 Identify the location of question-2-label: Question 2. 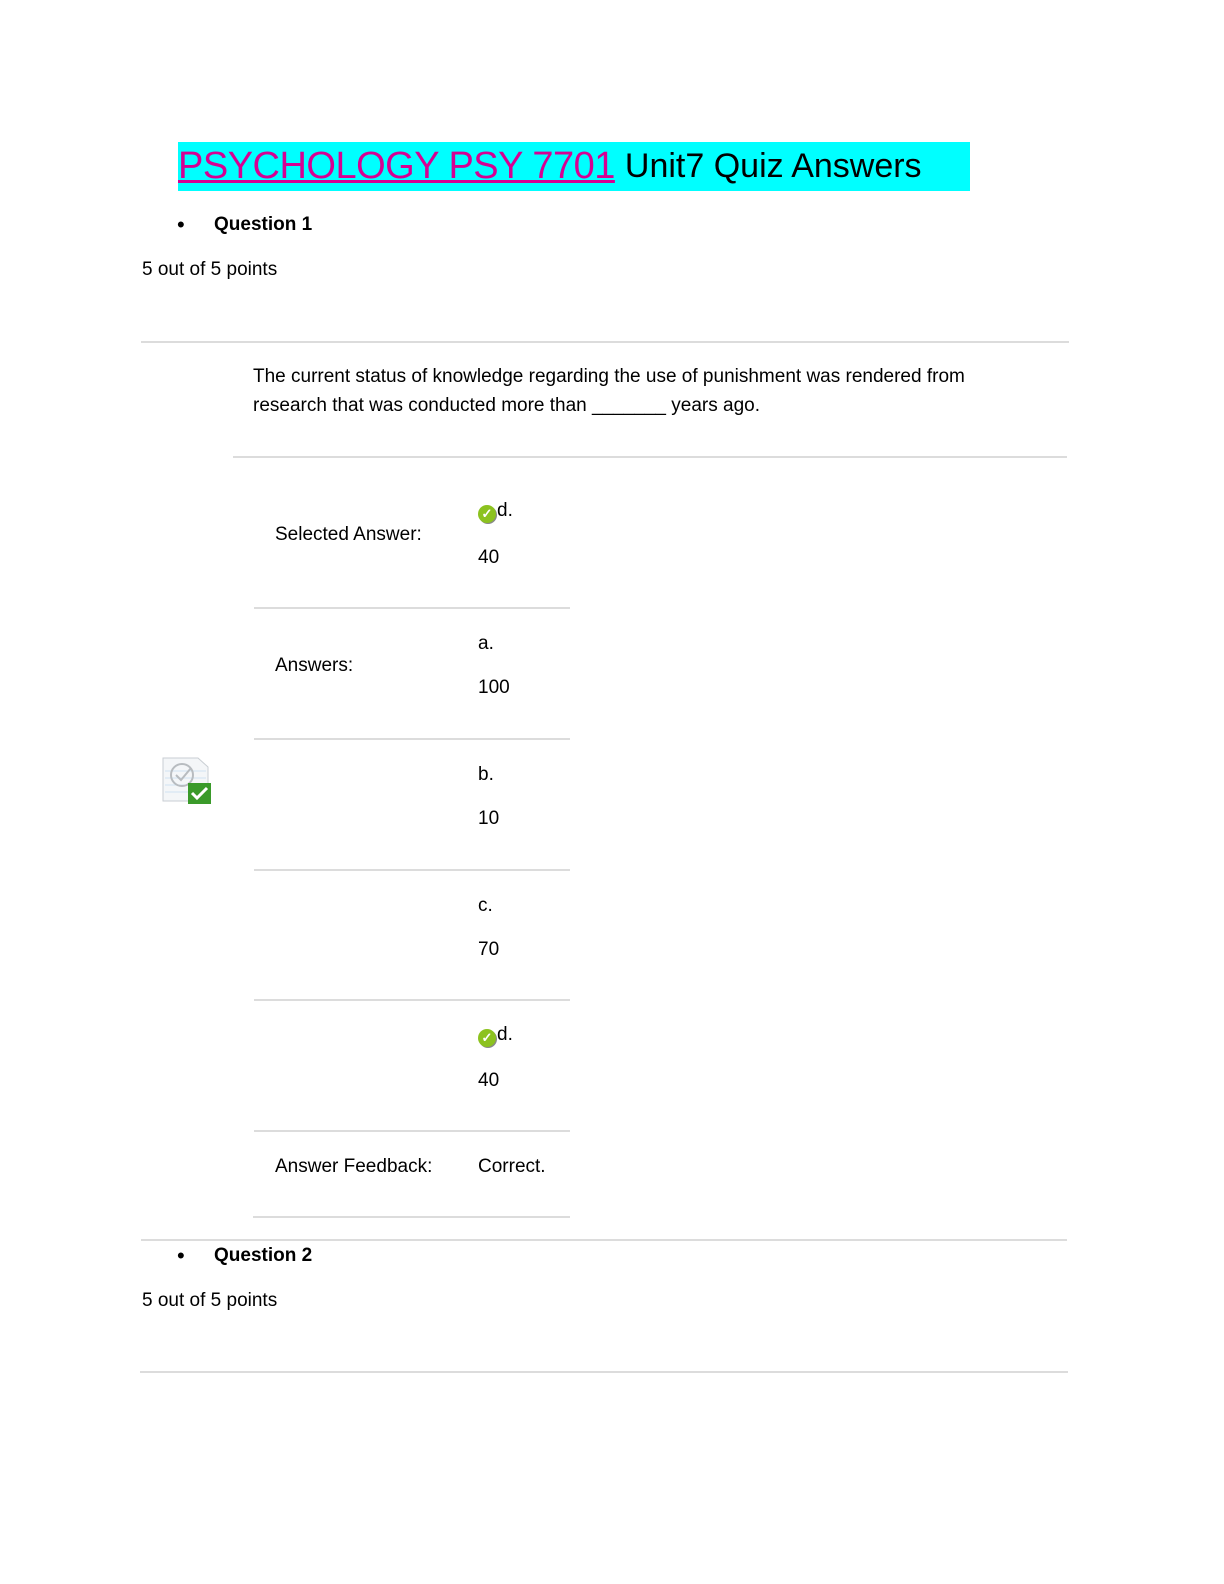
(263, 1255).